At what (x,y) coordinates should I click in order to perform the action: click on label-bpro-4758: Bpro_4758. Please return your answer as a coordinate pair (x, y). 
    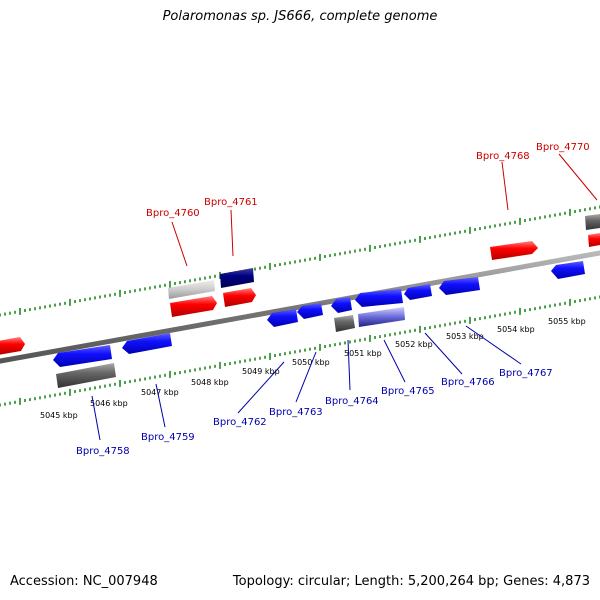
    Looking at the image, I should click on (103, 451).